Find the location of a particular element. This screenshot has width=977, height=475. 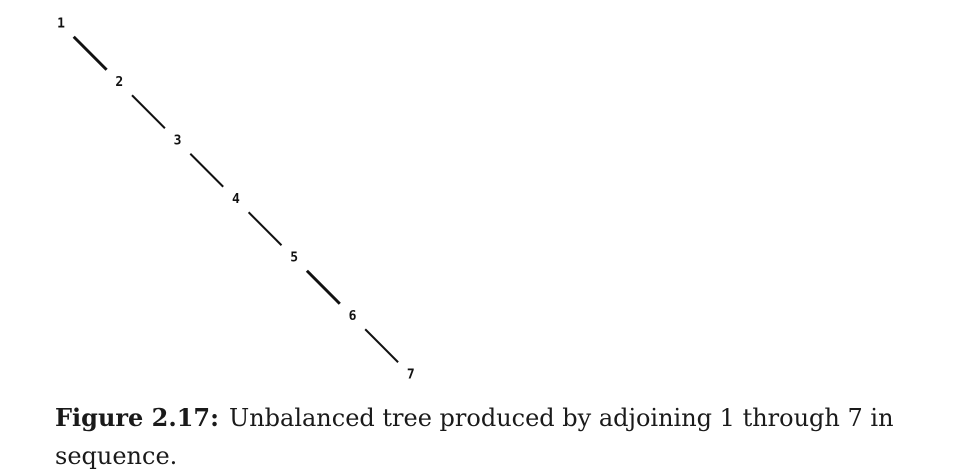

tree-node-5: 5 is located at coordinates (294, 258).